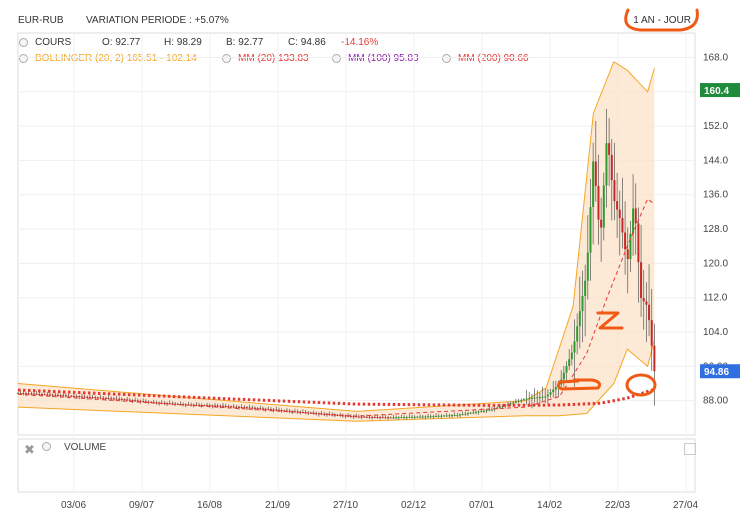  I want to click on x-tick-label: 22/03, so click(617, 505).